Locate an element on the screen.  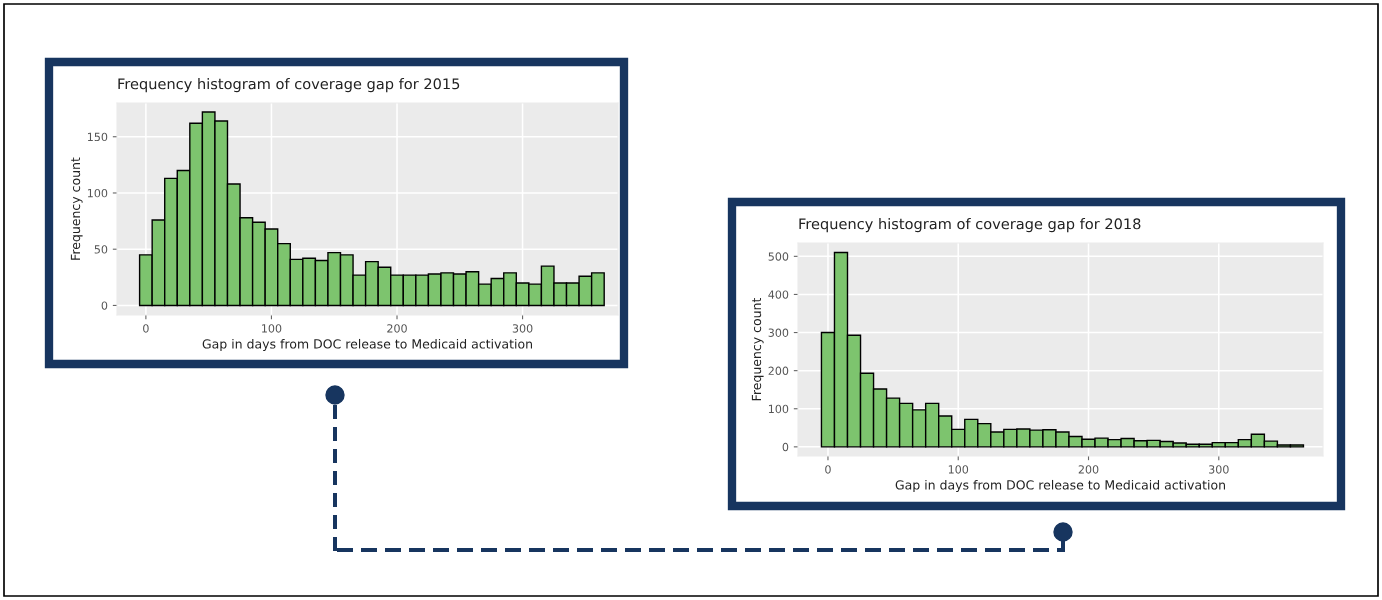
chart-title: Frequency histogram of coverage gap for 2015 is located at coordinates (289, 85).